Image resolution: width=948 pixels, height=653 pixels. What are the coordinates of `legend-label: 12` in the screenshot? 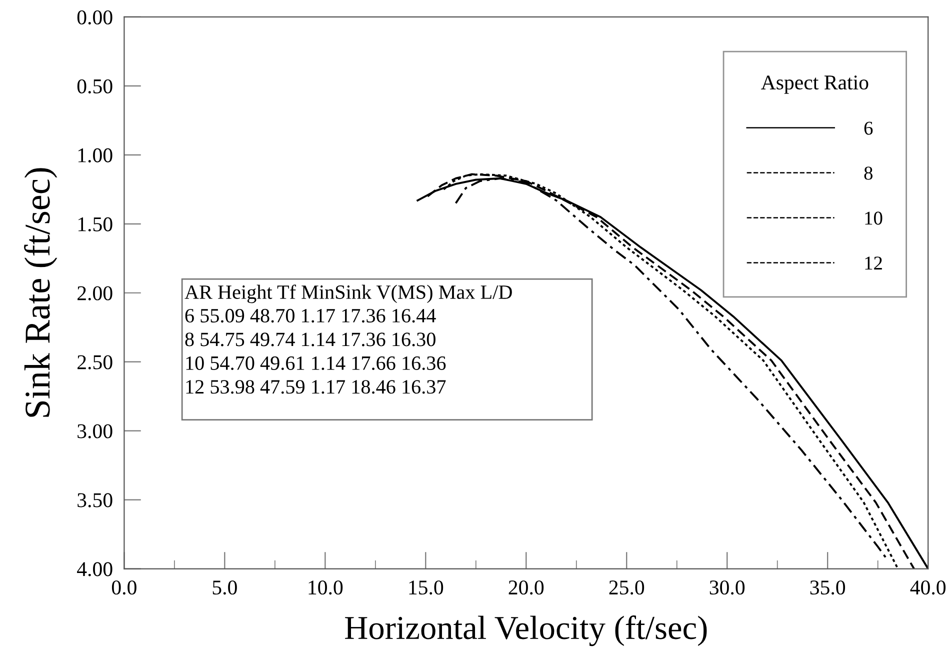 It's located at (873, 263).